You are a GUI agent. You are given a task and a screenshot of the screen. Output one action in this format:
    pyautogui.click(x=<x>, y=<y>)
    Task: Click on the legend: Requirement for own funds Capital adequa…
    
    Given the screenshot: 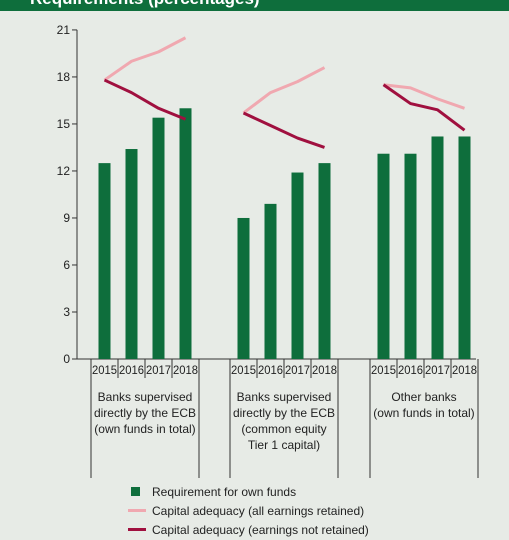 What is the action you would take?
    pyautogui.click(x=248, y=510)
    